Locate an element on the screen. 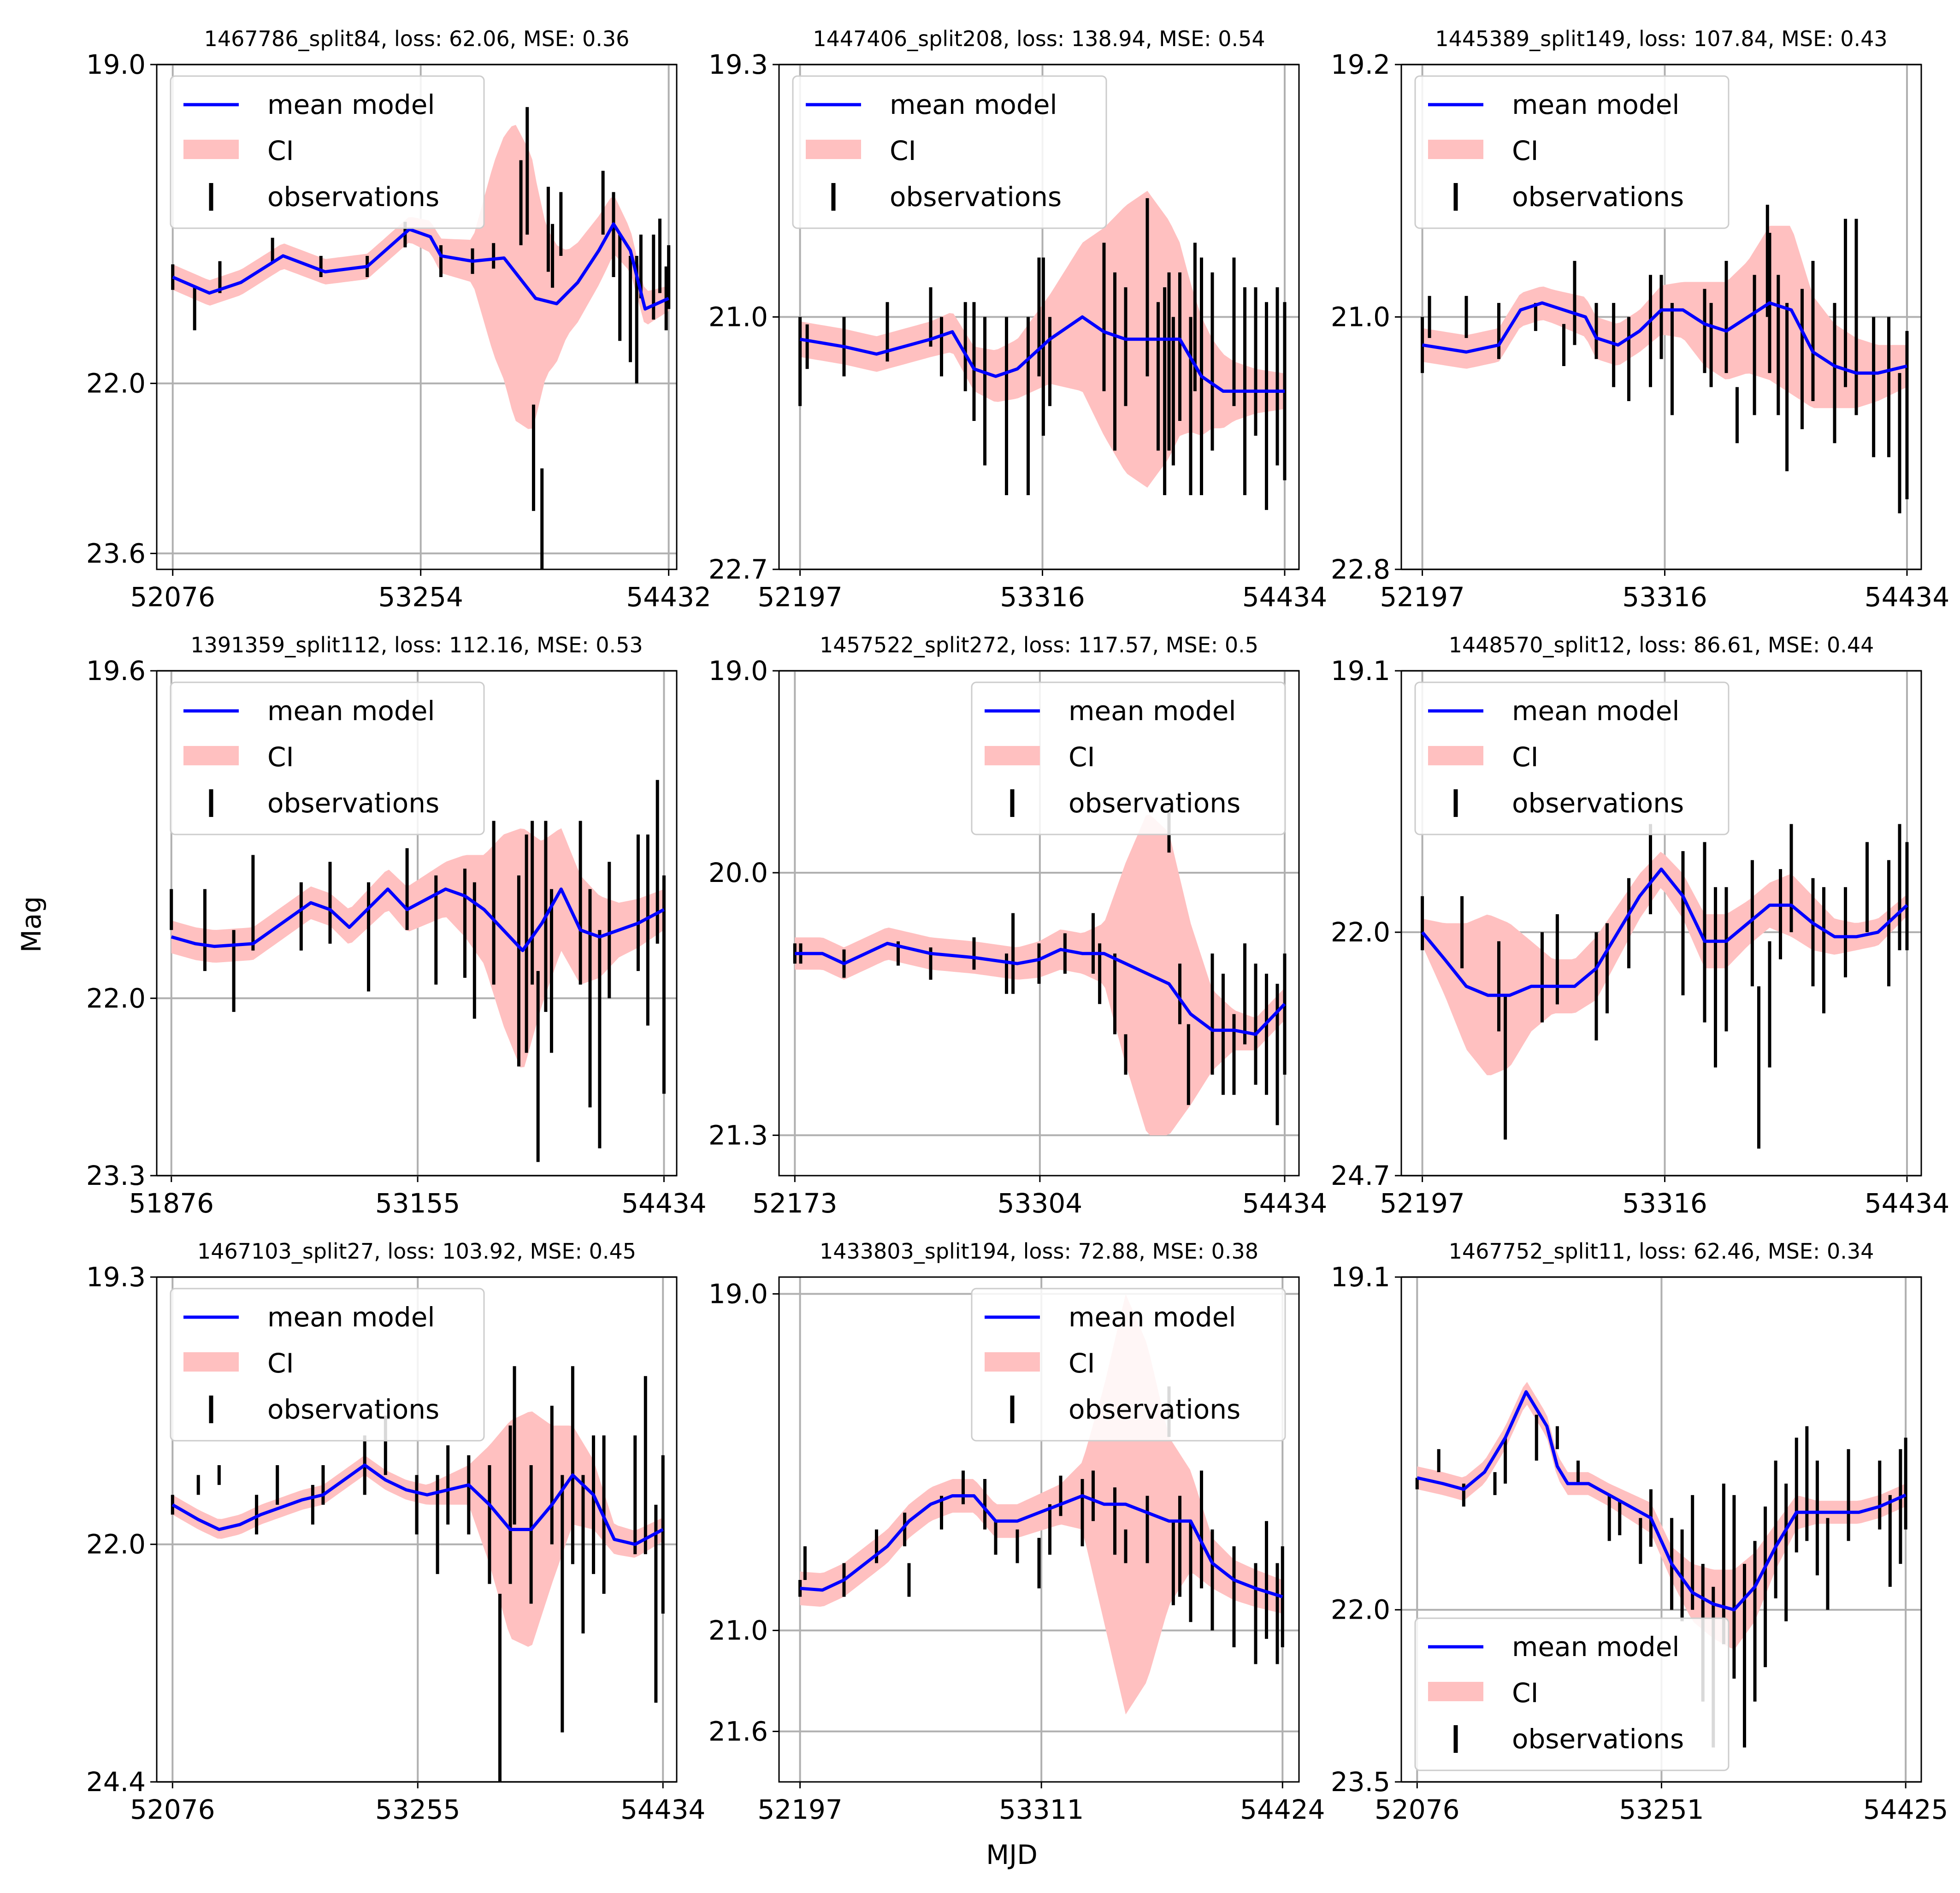  y-tick-label: 19.3 is located at coordinates (116, 1277).